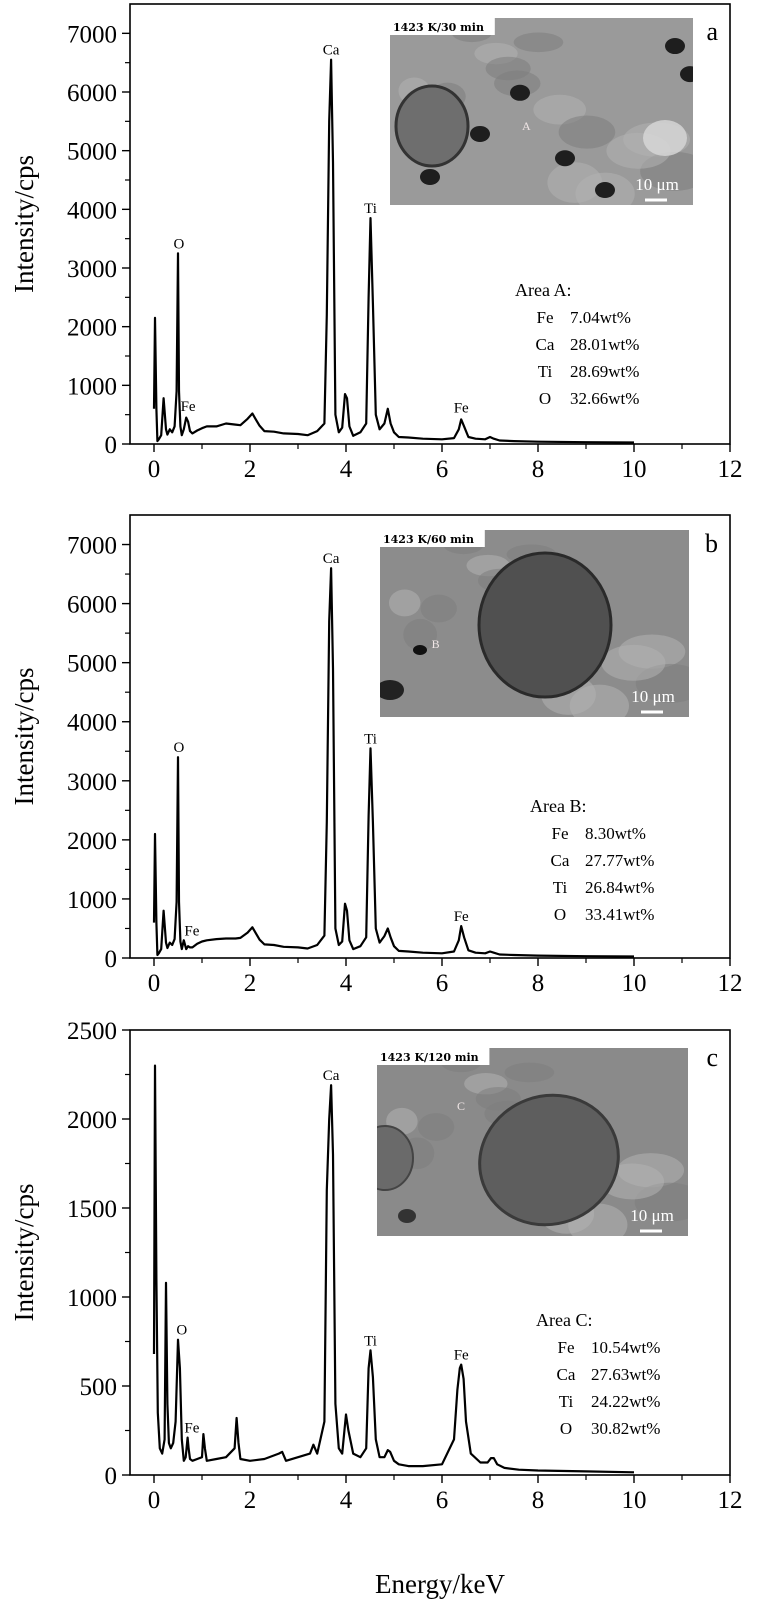 Image resolution: width=768 pixels, height=1603 pixels. Describe the element at coordinates (558, 806) in the screenshot. I see `composition-title: Area B:` at that location.